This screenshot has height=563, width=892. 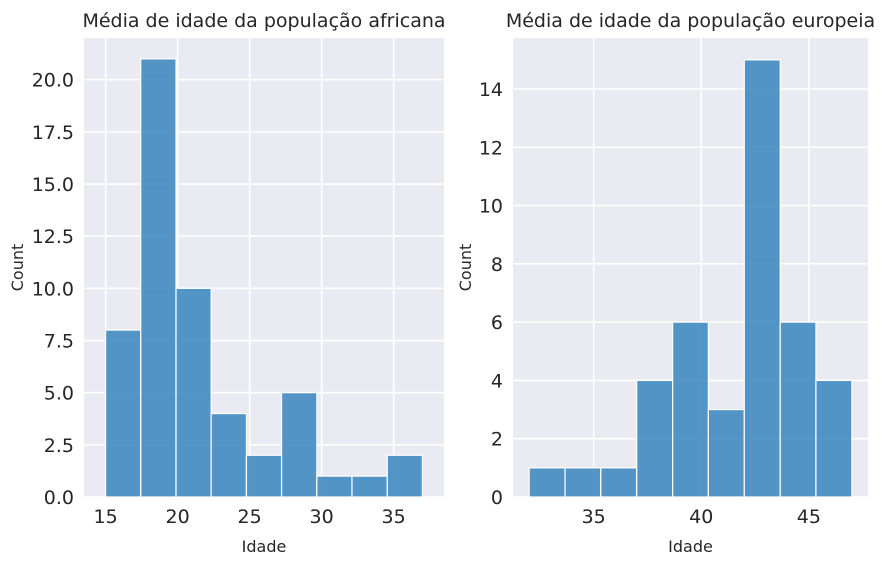 What do you see at coordinates (497, 498) in the screenshot?
I see `y-tick-label: 0` at bounding box center [497, 498].